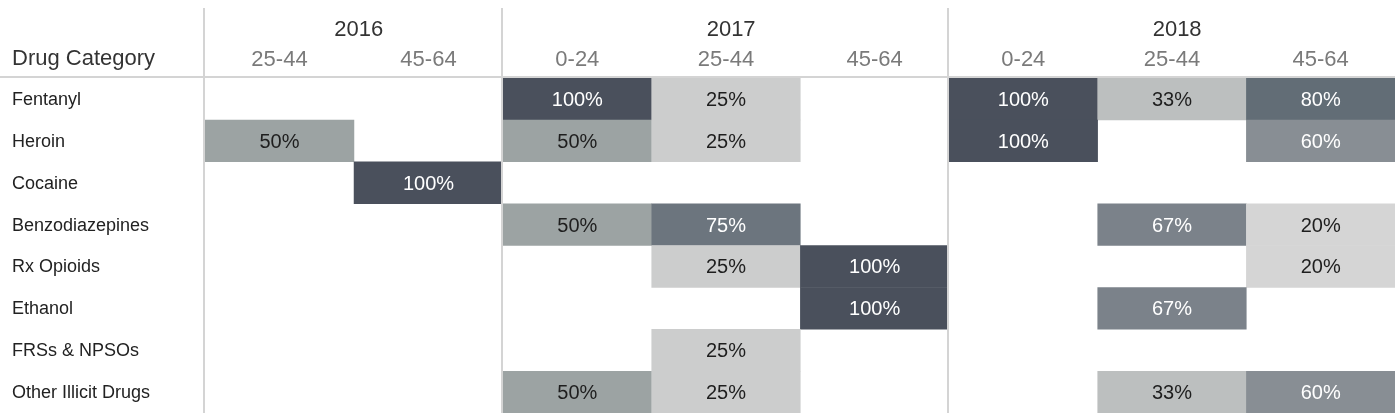  I want to click on y-axis-title: Drug Category, so click(84, 57).